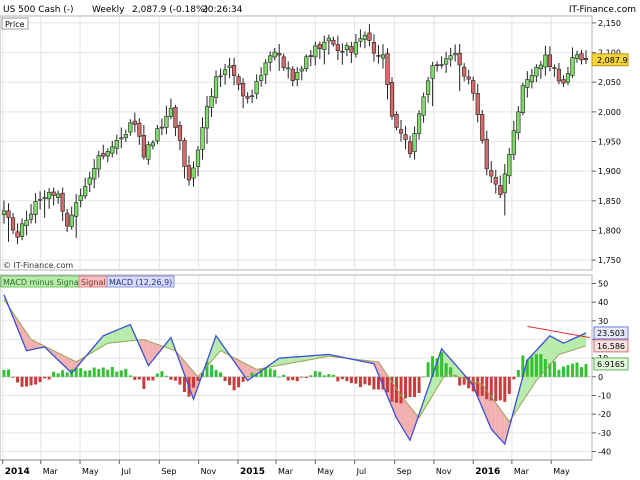  I want to click on macd-legend: MACD minus Signal Signal MACD (12,26,9), so click(87, 281).